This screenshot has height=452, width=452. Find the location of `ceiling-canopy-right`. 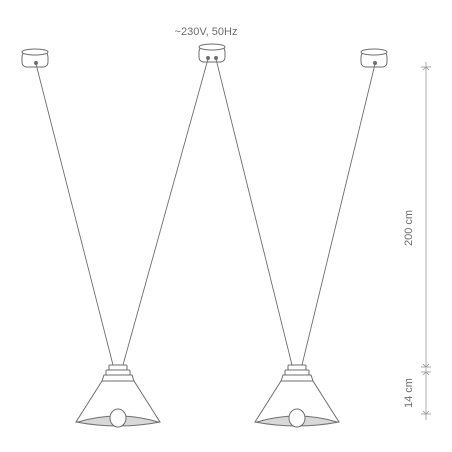

ceiling-canopy-right is located at coordinates (374, 58).